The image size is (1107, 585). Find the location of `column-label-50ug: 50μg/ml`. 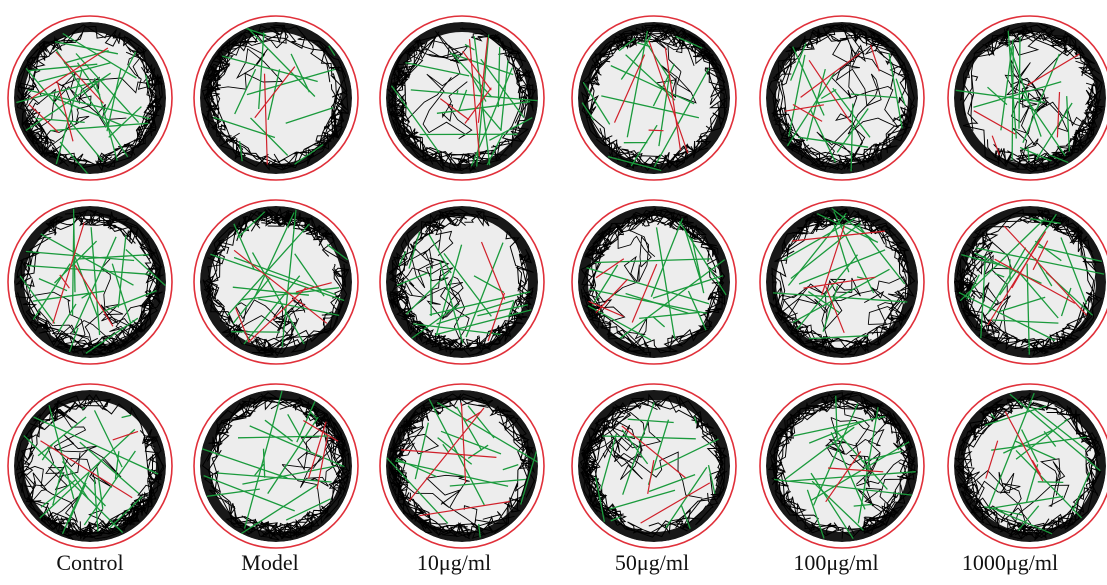

column-label-50ug: 50μg/ml is located at coordinates (652, 562).